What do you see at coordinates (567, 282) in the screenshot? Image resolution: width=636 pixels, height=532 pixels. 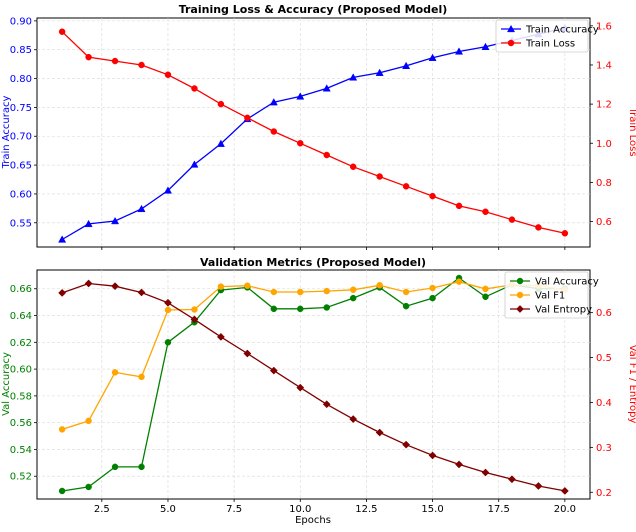 I see `legend-label: Val Accuracy` at bounding box center [567, 282].